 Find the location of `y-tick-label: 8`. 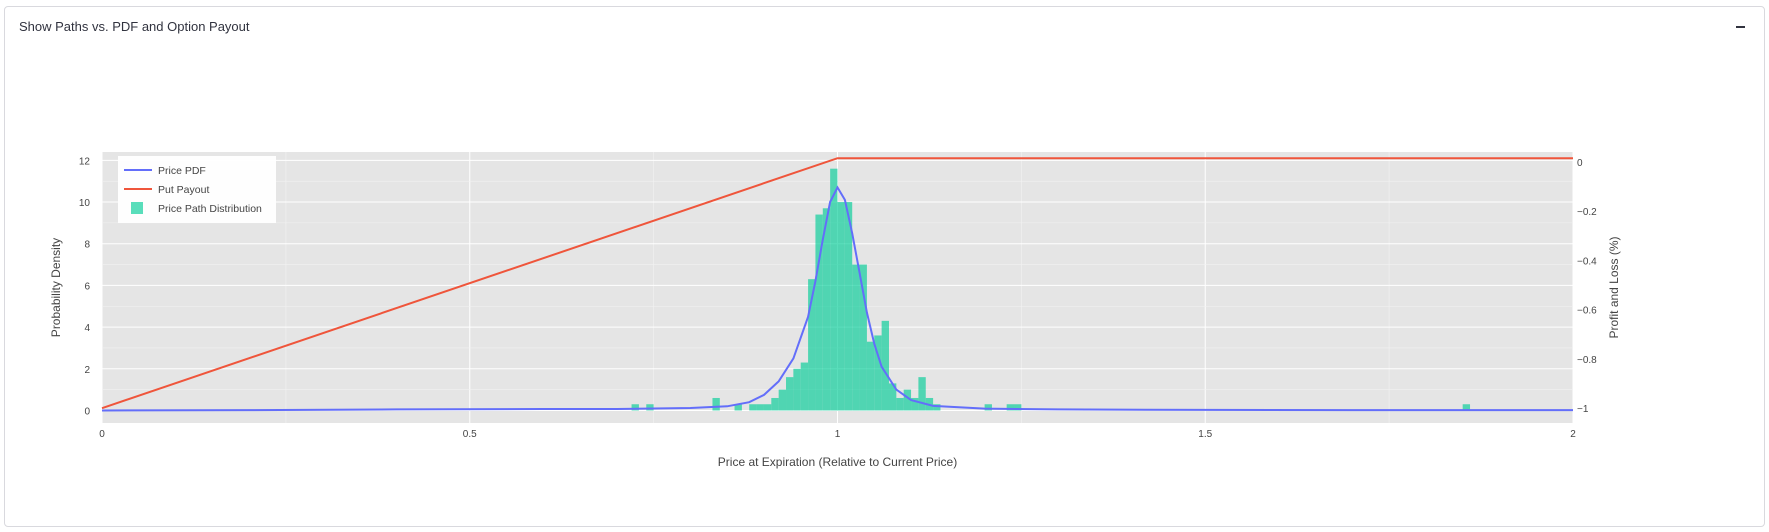

y-tick-label: 8 is located at coordinates (87, 245).